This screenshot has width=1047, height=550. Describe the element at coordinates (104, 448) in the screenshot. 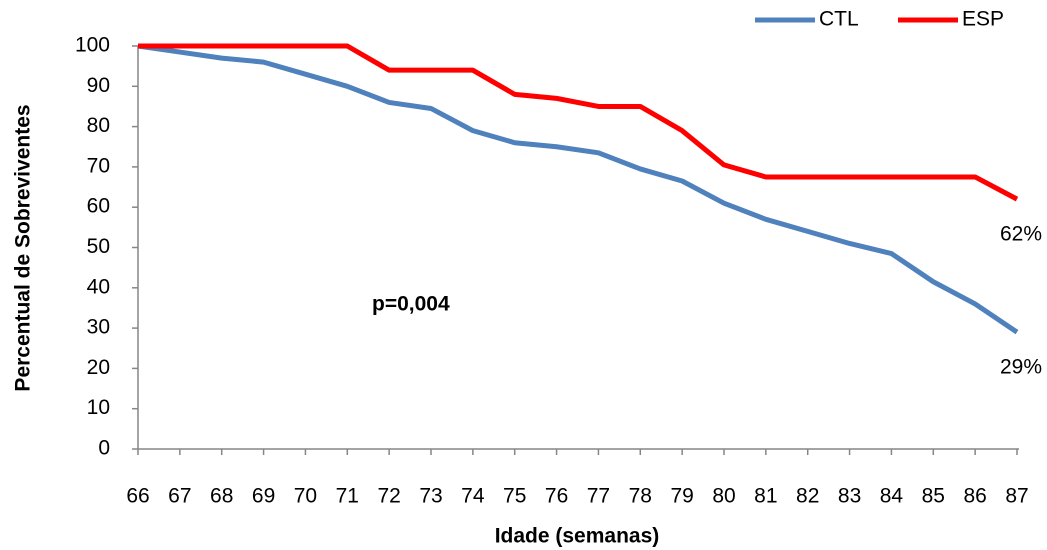

I see `y-tick-label: 0` at that location.